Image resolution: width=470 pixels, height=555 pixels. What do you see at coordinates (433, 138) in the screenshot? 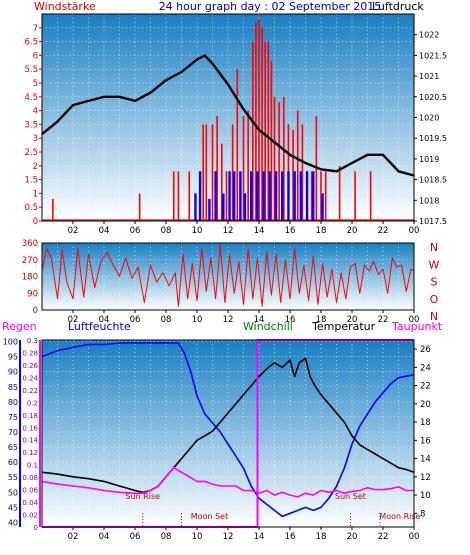
I see `panel1-right-tick-label: 1019.5` at bounding box center [433, 138].